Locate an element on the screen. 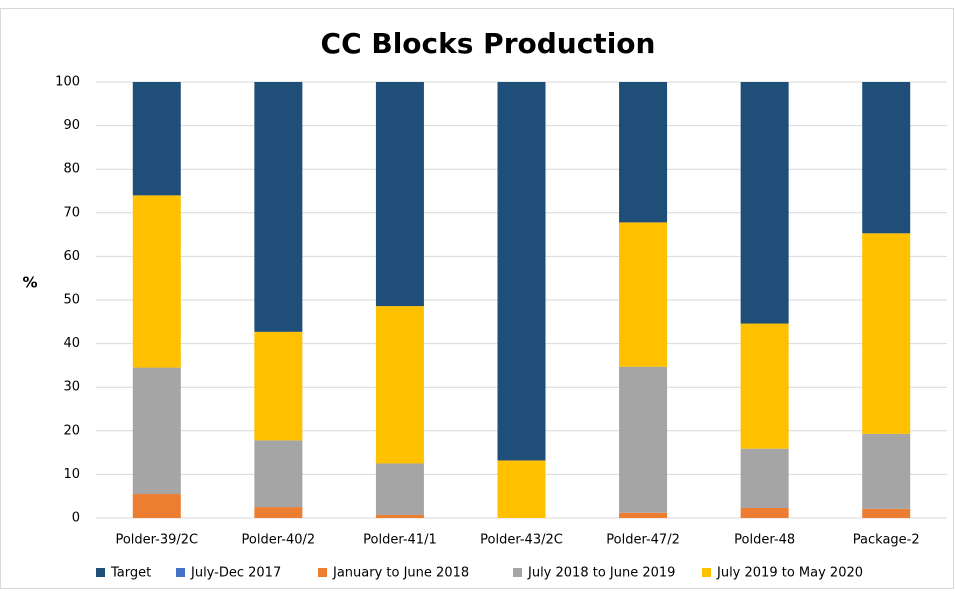  y-tick-label: 80 is located at coordinates (71, 169).